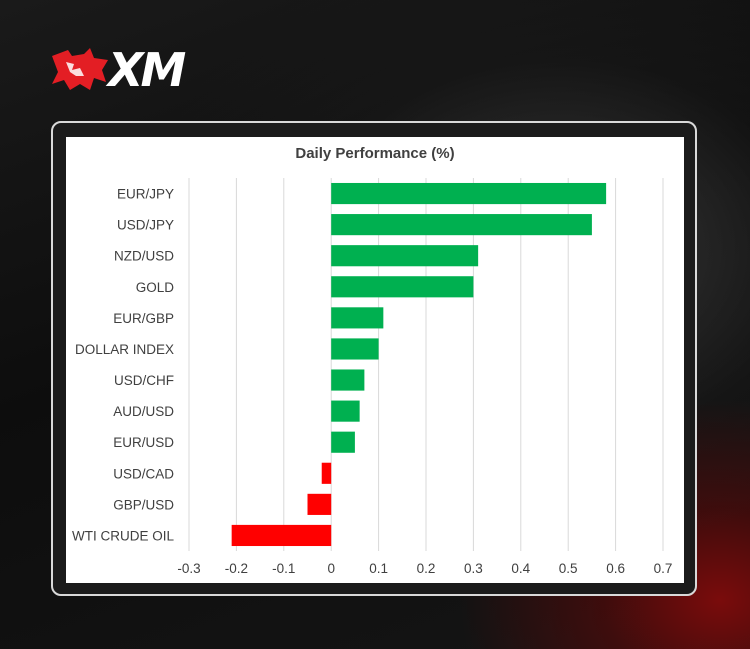 The image size is (750, 649). I want to click on category-label: EUR/GBP, so click(143, 318).